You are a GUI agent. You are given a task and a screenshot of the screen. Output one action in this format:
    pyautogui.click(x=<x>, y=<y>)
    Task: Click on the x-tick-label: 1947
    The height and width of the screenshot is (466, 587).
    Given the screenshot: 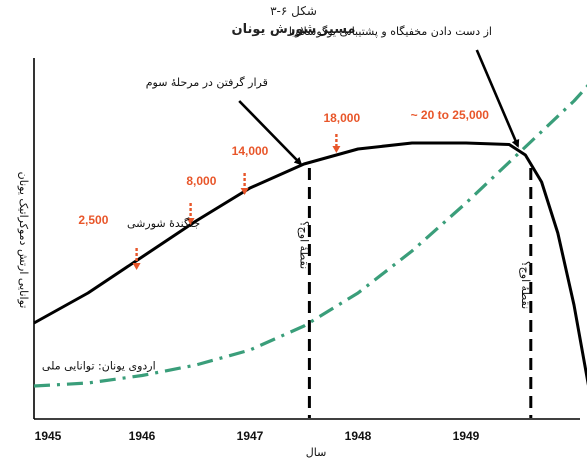 What is the action you would take?
    pyautogui.click(x=250, y=436)
    